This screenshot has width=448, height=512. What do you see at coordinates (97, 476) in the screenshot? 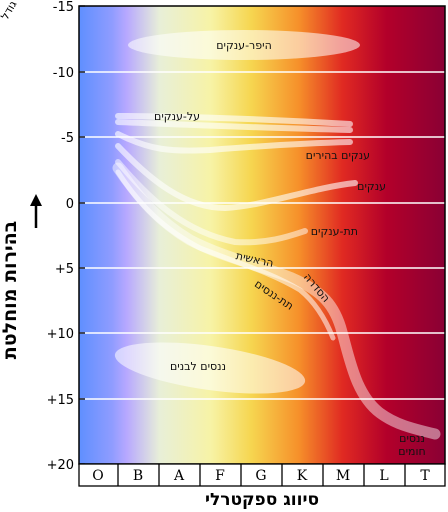
I see `spectral-class-o: O` at bounding box center [97, 476].